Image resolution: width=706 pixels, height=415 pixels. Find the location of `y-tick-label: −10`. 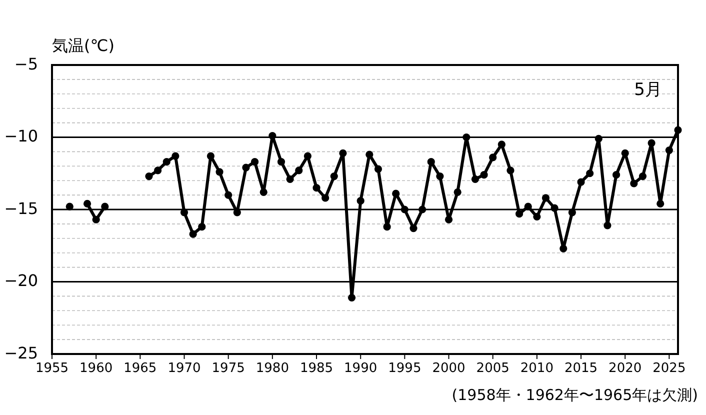

y-tick-label: −10 is located at coordinates (21, 136).